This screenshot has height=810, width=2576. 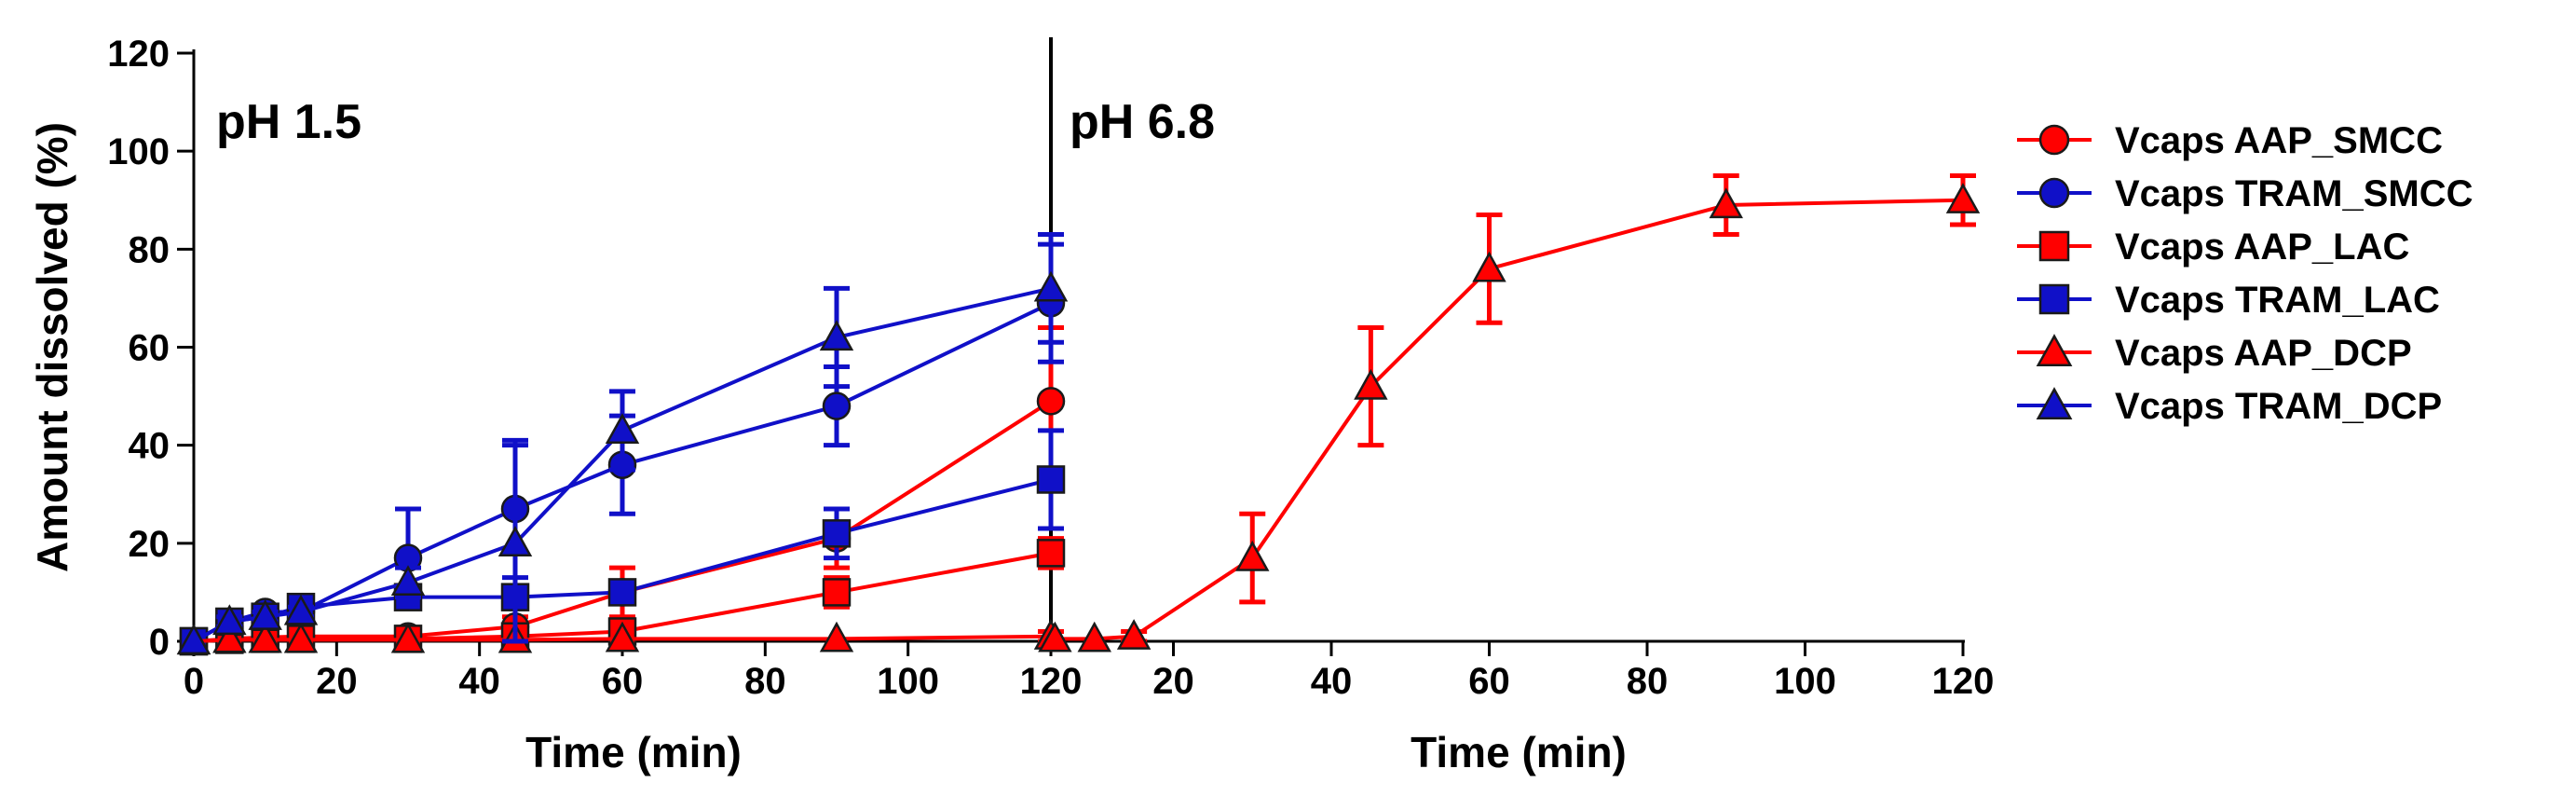 What do you see at coordinates (159, 642) in the screenshot?
I see `y-tick-label: 0` at bounding box center [159, 642].